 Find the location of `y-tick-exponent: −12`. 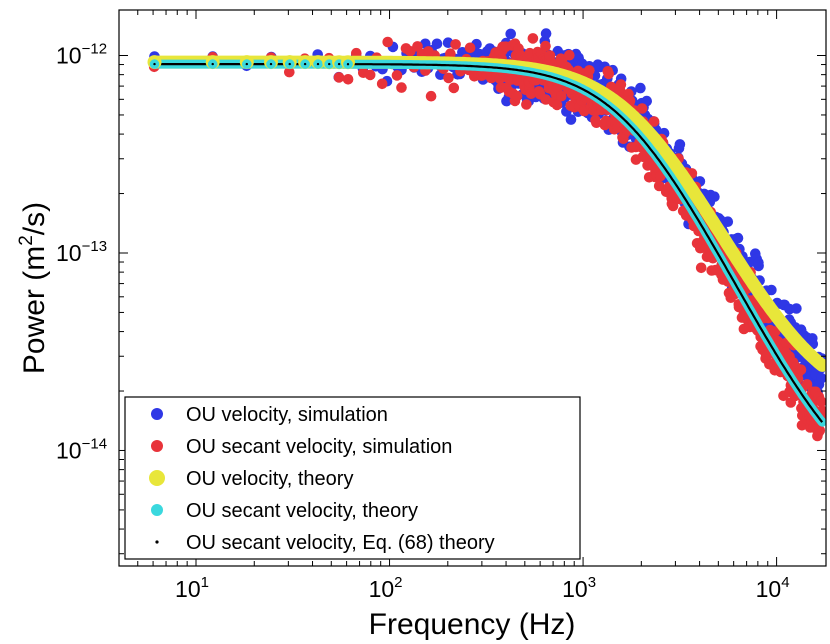

y-tick-exponent: −12 is located at coordinates (94, 49).